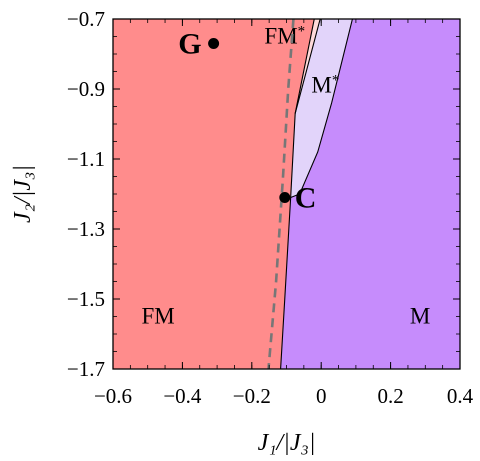 The image size is (480, 461). Describe the element at coordinates (86, 229) in the screenshot. I see `y-tick-label: −1.3` at that location.